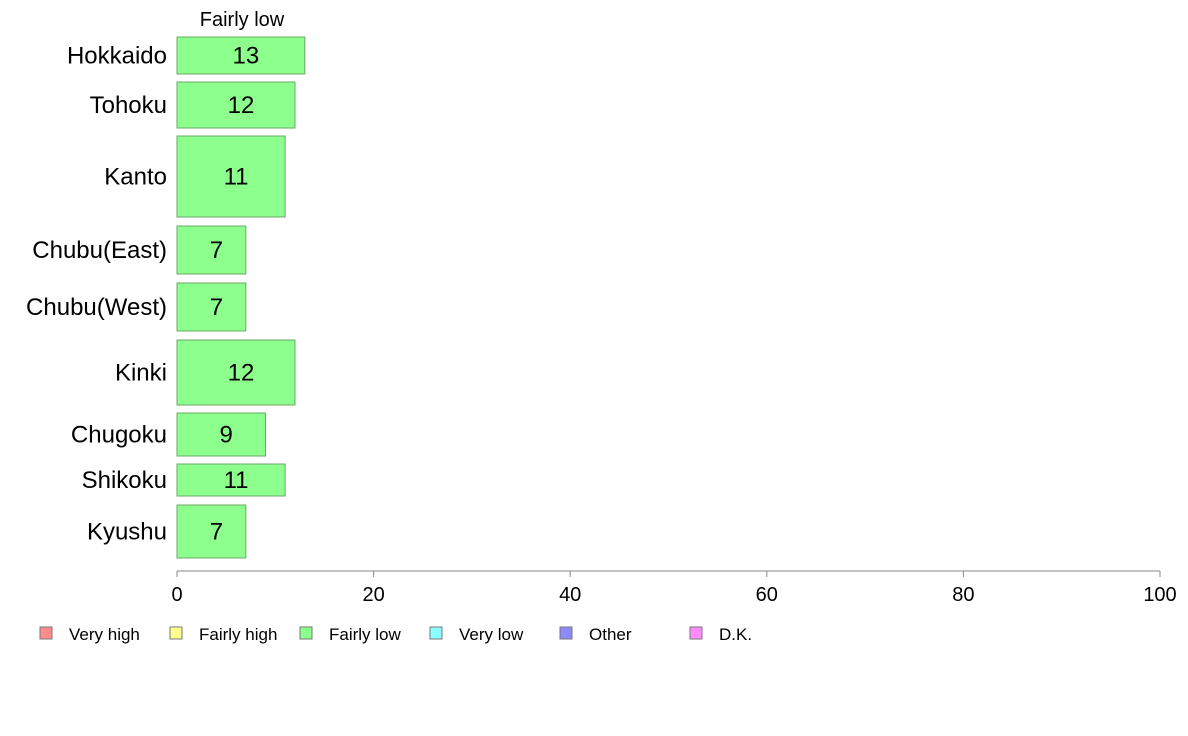 This screenshot has height=736, width=1188. I want to click on x-tick-label: 100, so click(1159, 595).